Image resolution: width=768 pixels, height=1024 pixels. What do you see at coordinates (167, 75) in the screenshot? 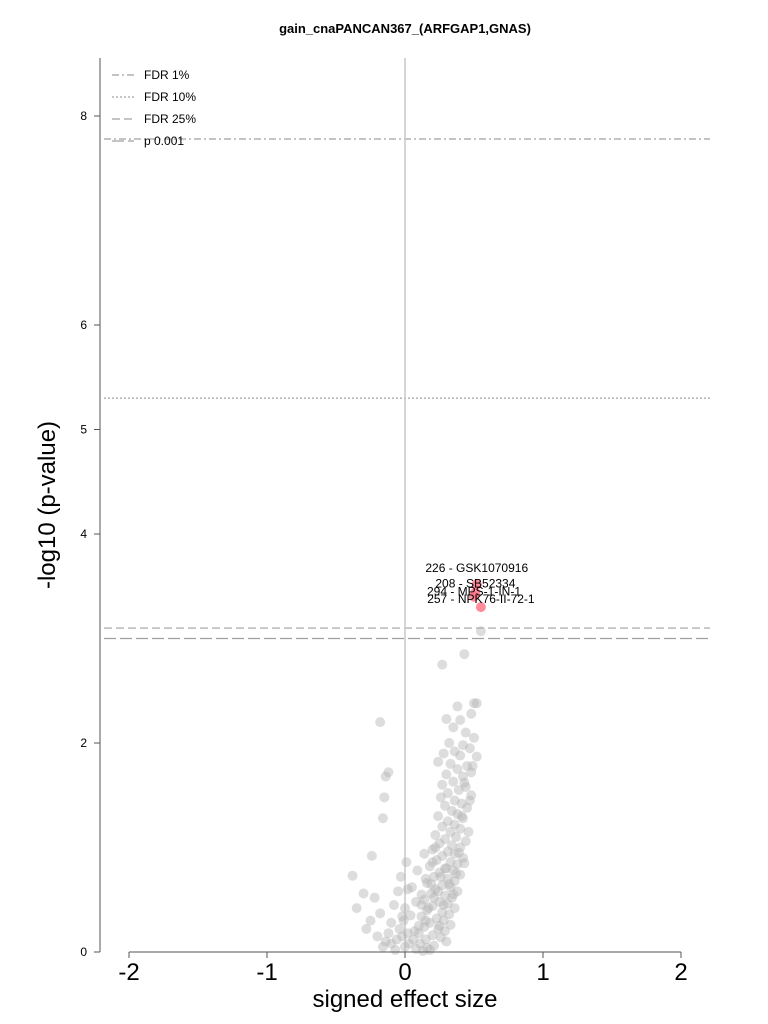
I see `legend-label-0: FDR 1%` at bounding box center [167, 75].